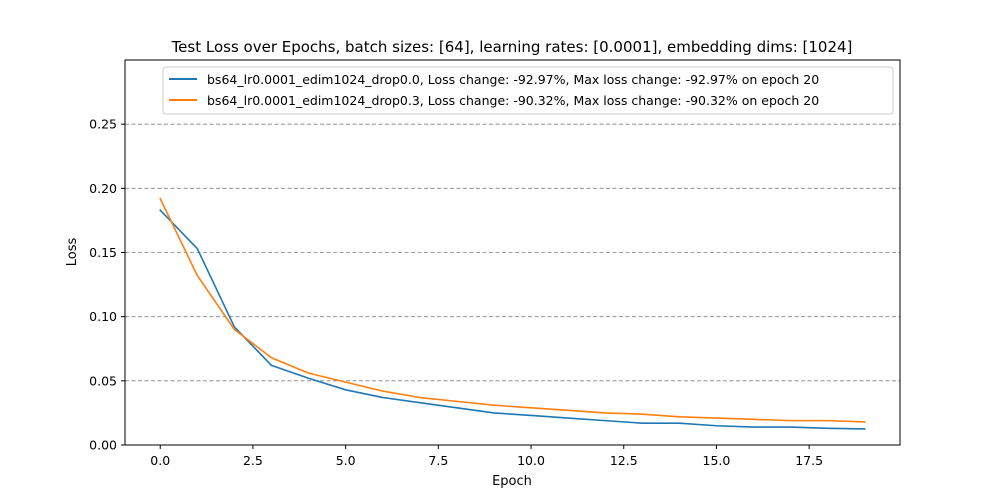 This screenshot has height=500, width=1000. What do you see at coordinates (103, 316) in the screenshot?
I see `y-tick-label: 0.10` at bounding box center [103, 316].